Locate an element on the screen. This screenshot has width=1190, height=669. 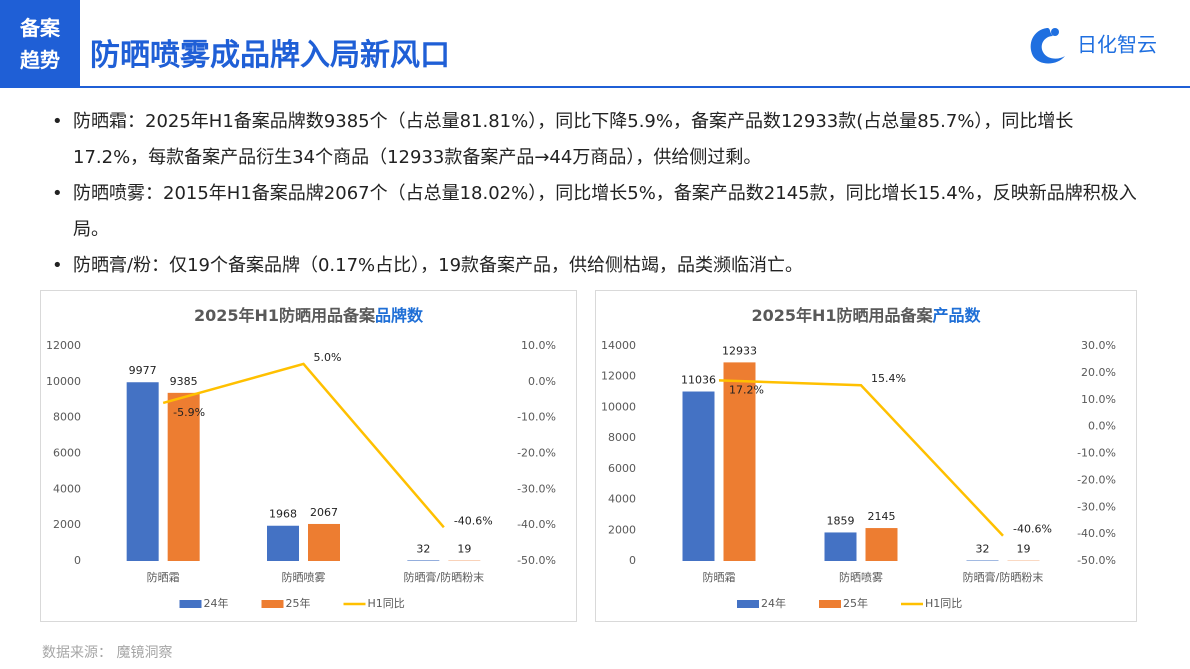
logo: 日化智云 is located at coordinates (1093, 46).